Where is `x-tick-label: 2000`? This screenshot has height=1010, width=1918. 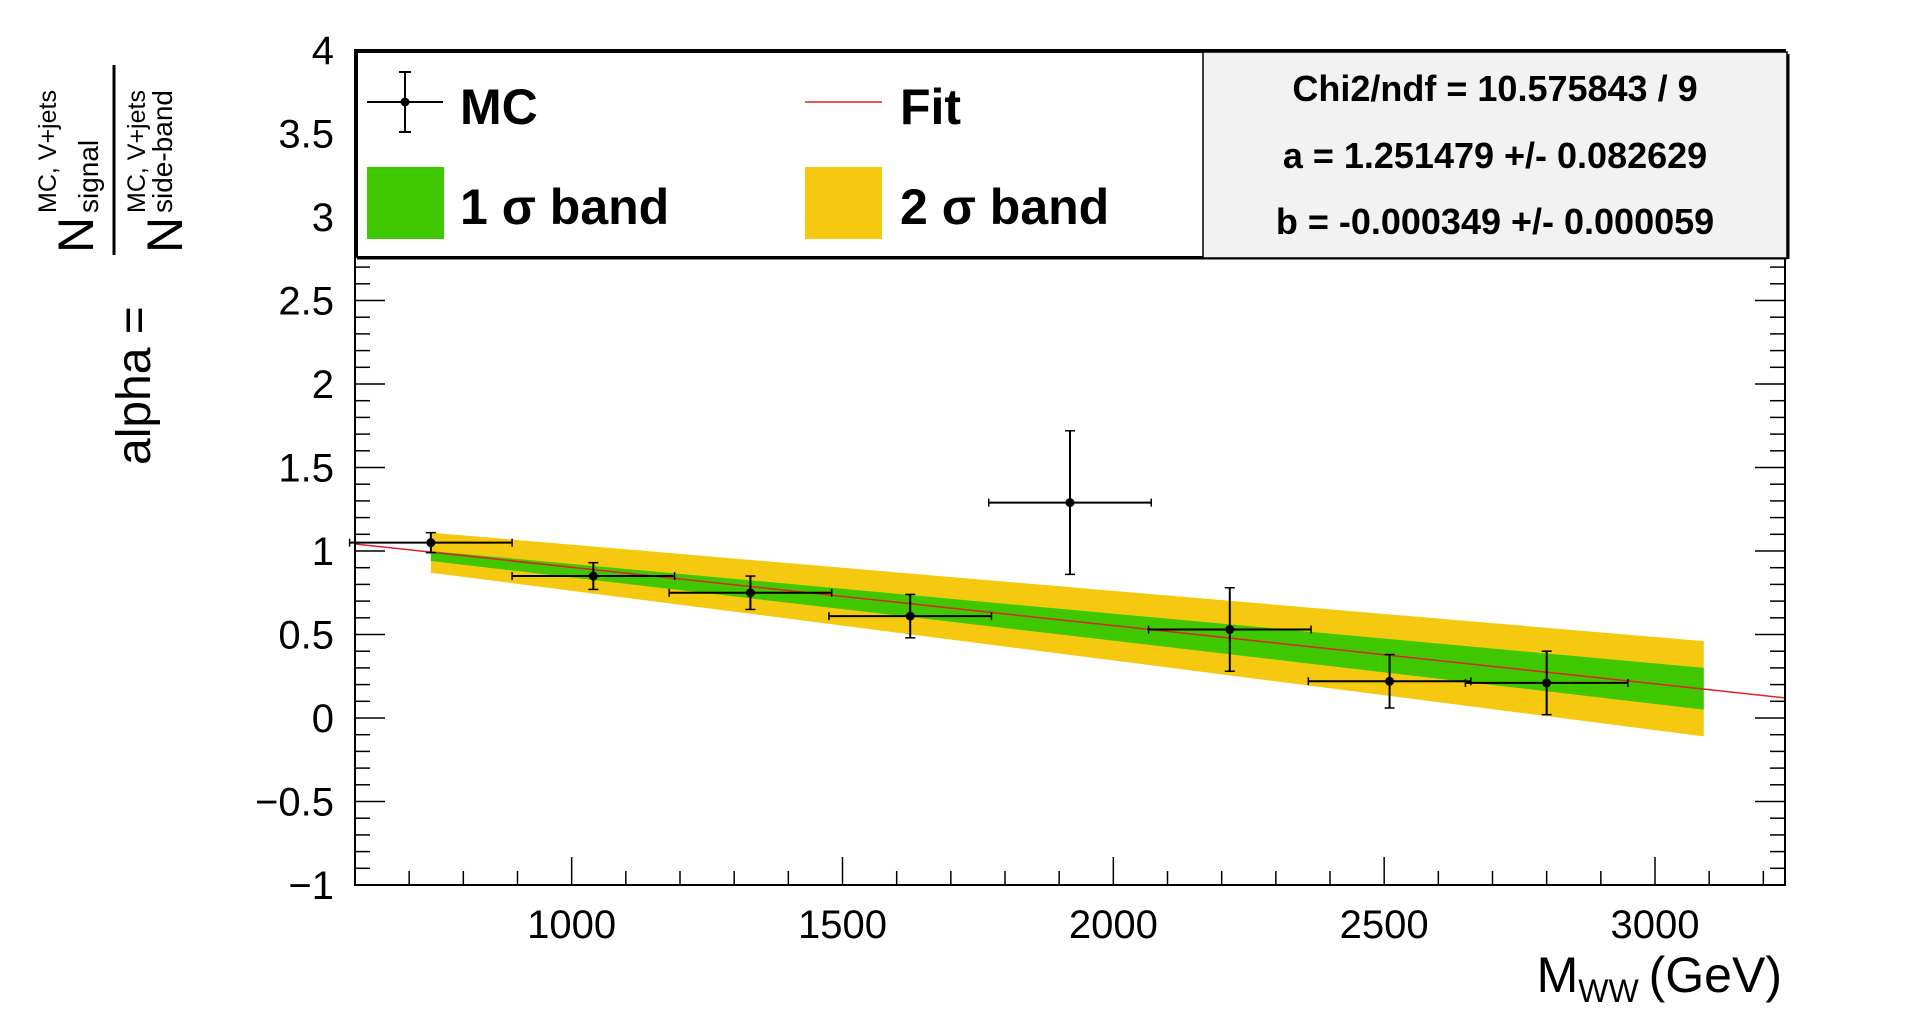 x-tick-label: 2000 is located at coordinates (1113, 925).